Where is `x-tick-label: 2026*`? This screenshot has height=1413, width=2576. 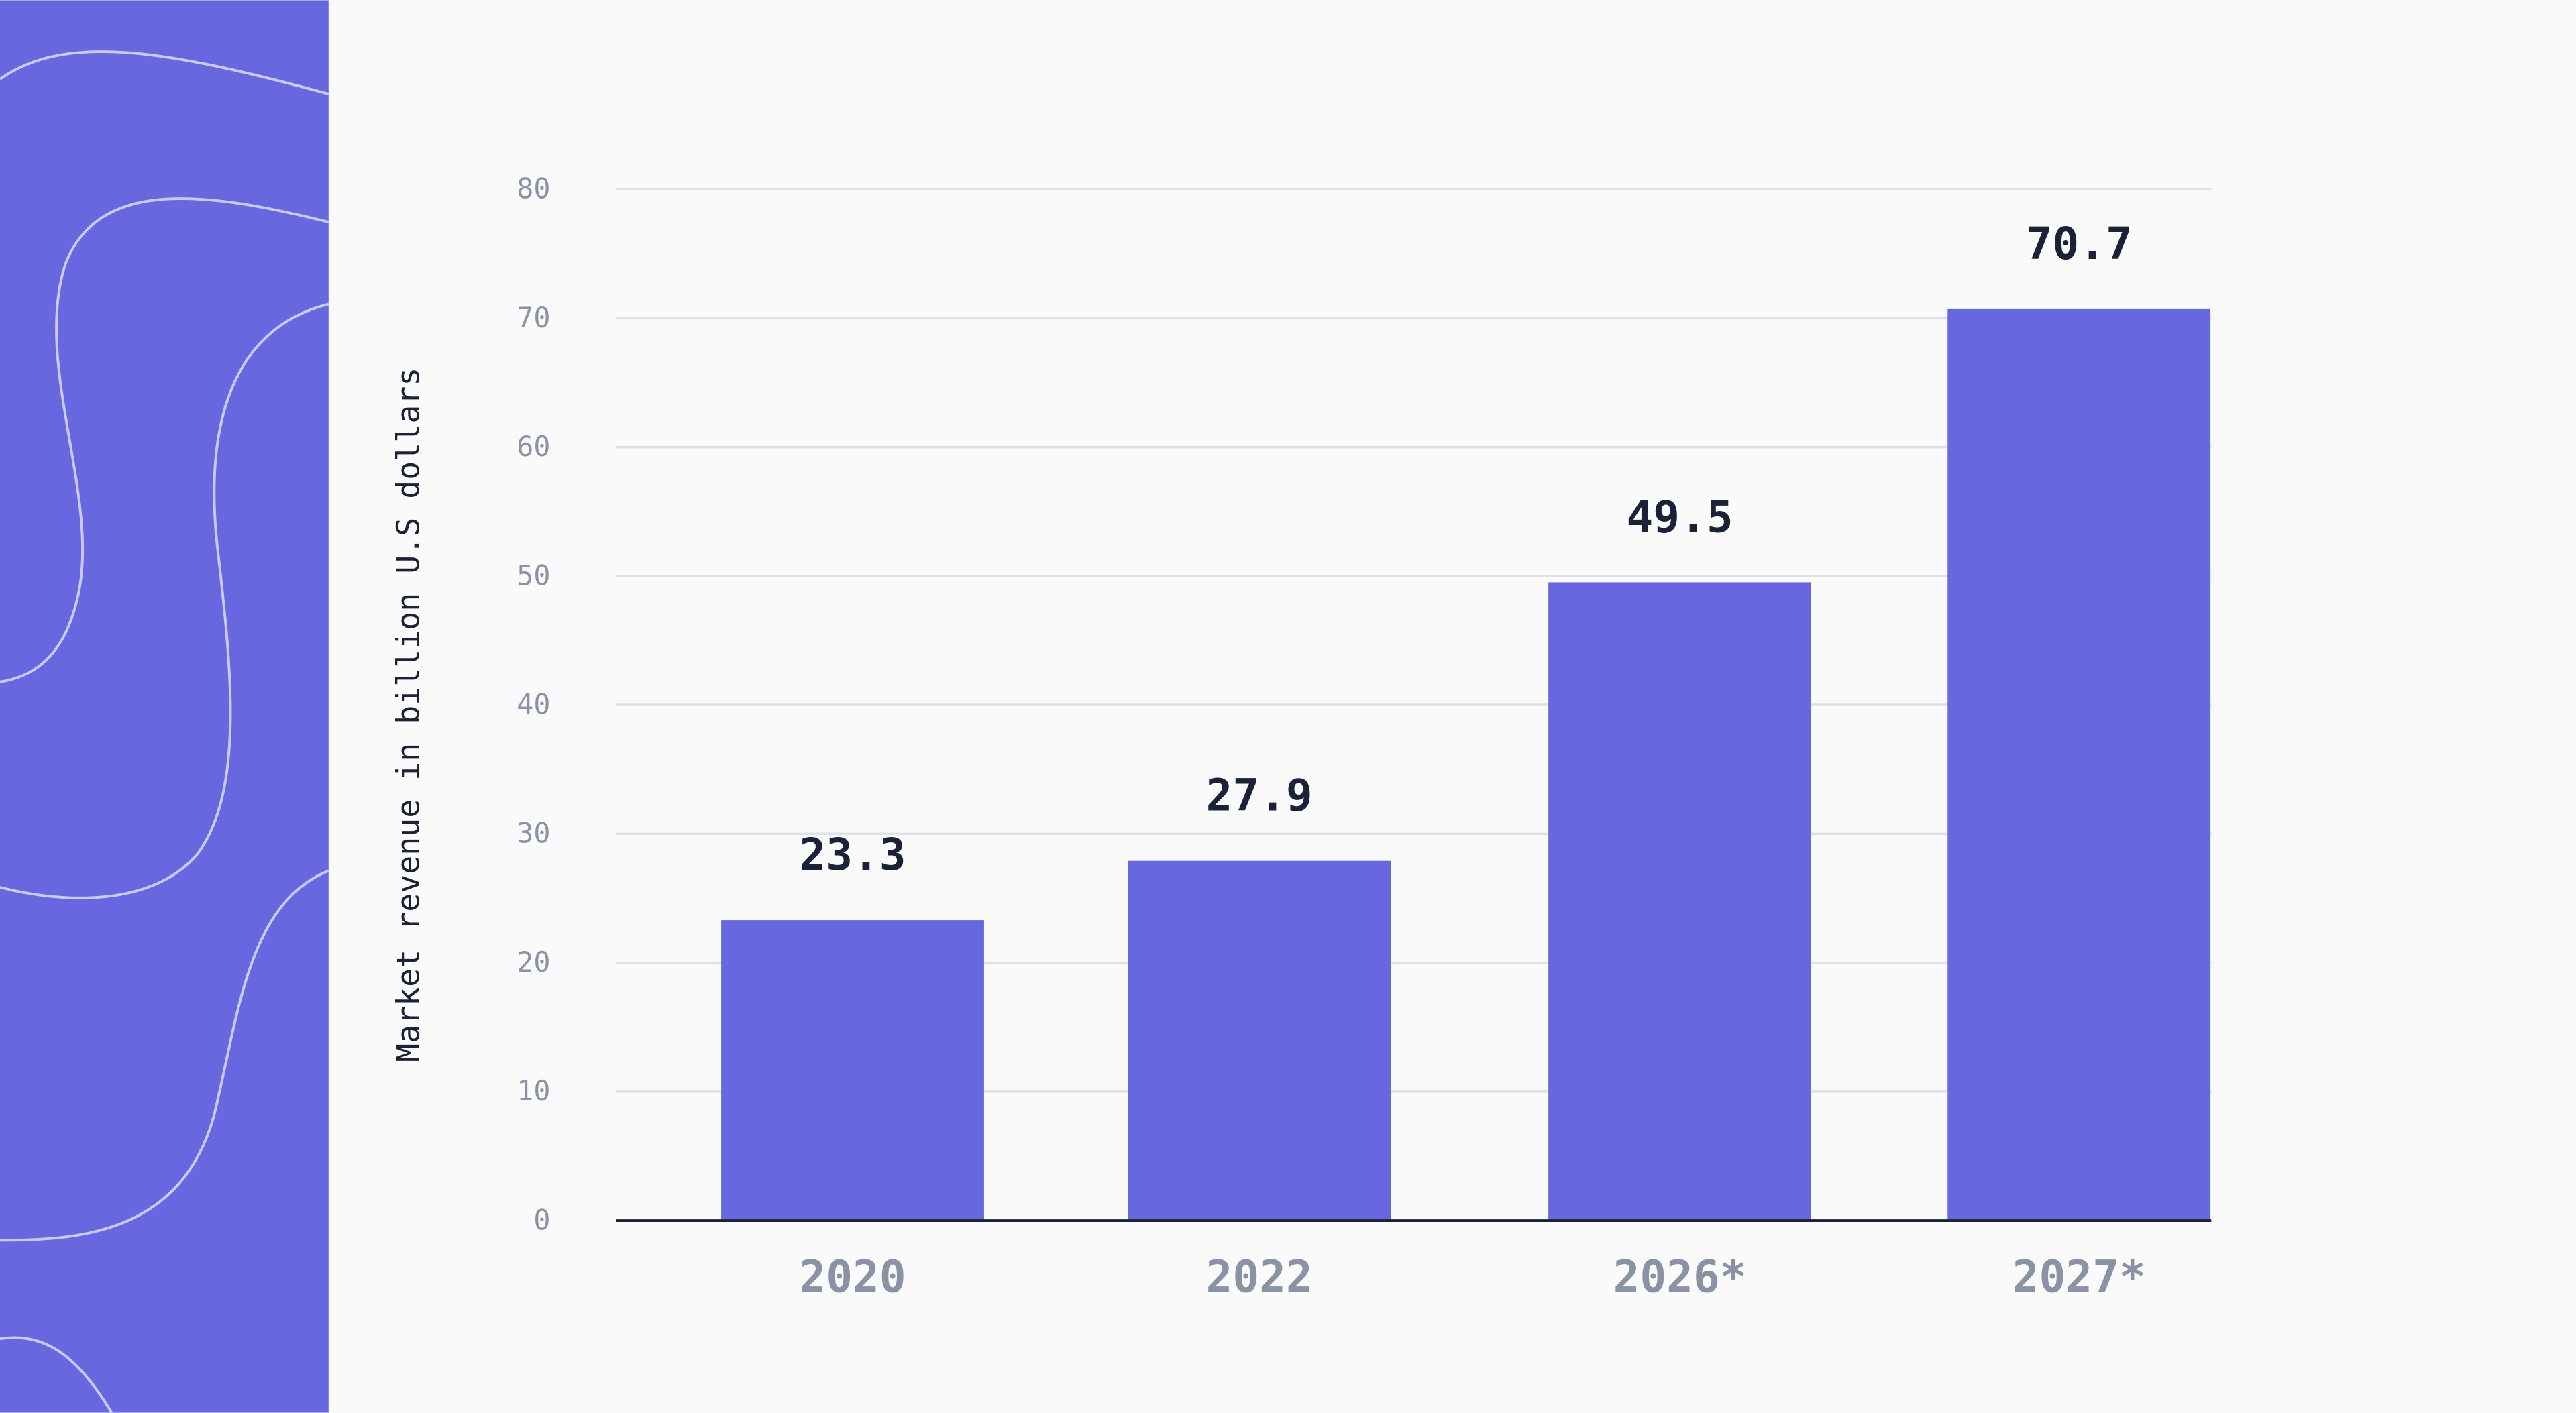 x-tick-label: 2026* is located at coordinates (1680, 1276).